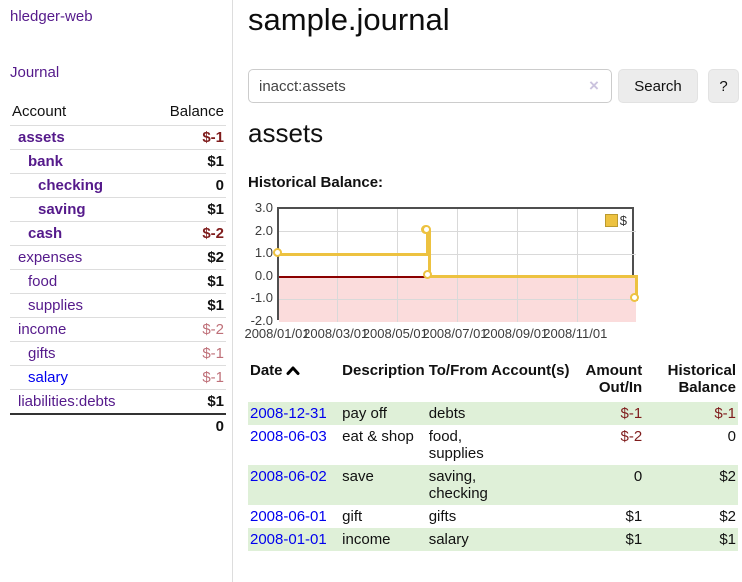 Image resolution: width=742 pixels, height=582 pixels. Describe the element at coordinates (430, 86) in the screenshot. I see `search-input` at that location.